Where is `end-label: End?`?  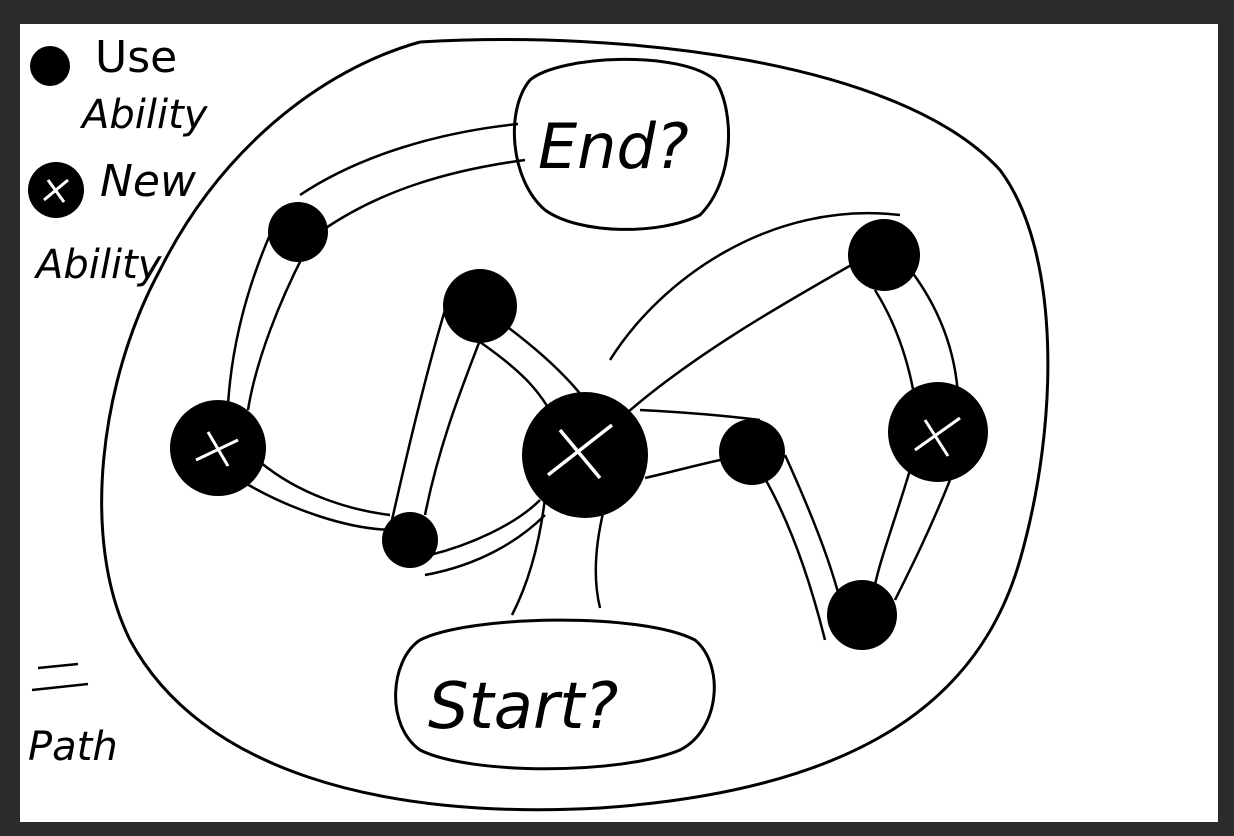 end-label: End? is located at coordinates (613, 146).